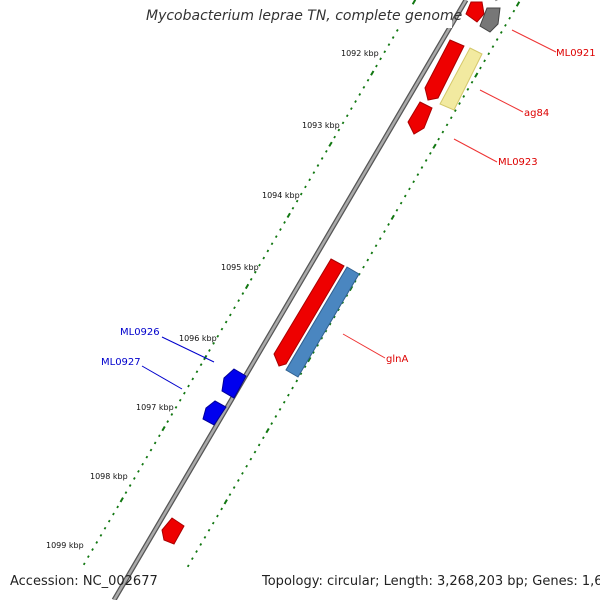 The width and height of the screenshot is (600, 604). Describe the element at coordinates (121, 362) in the screenshot. I see `gene-label-ML0927: ML0927` at that location.